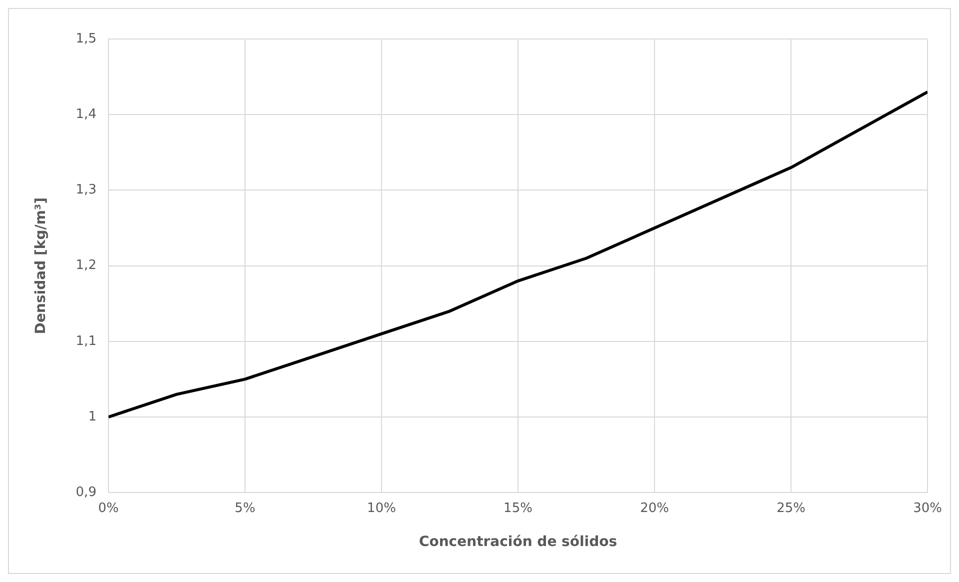  I want to click on x-tick-label: 25%, so click(791, 508).